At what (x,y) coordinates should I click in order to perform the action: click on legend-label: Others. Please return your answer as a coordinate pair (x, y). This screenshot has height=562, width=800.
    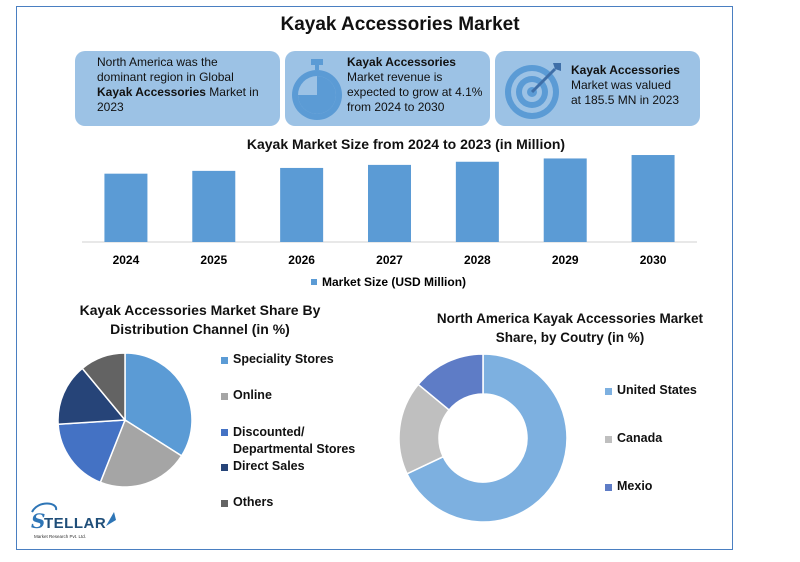
    Looking at the image, I should click on (253, 502).